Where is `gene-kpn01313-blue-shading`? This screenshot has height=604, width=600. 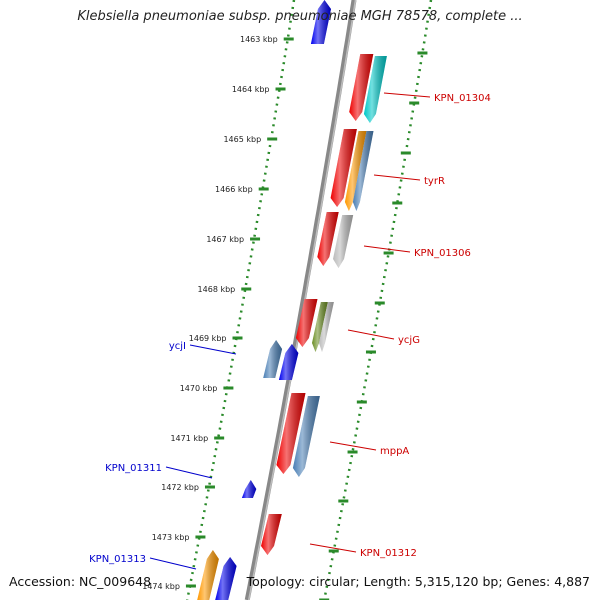
gene-kpn01313-blue-shading is located at coordinates (226, 578).